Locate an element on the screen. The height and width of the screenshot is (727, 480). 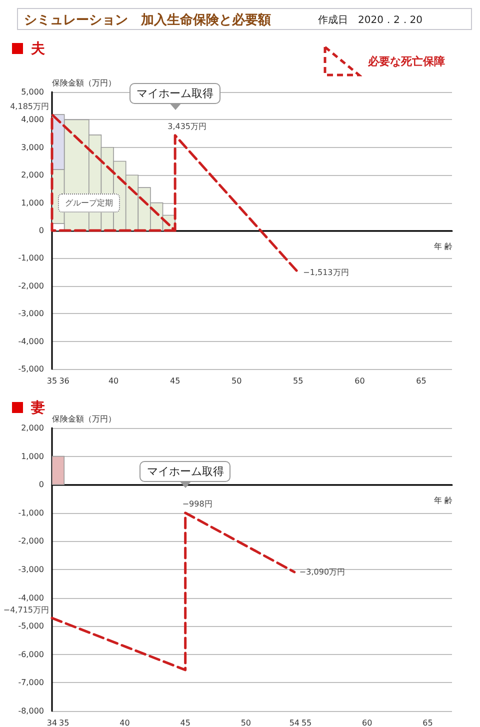
y-tick-label: 3,000 is located at coordinates (32, 147).